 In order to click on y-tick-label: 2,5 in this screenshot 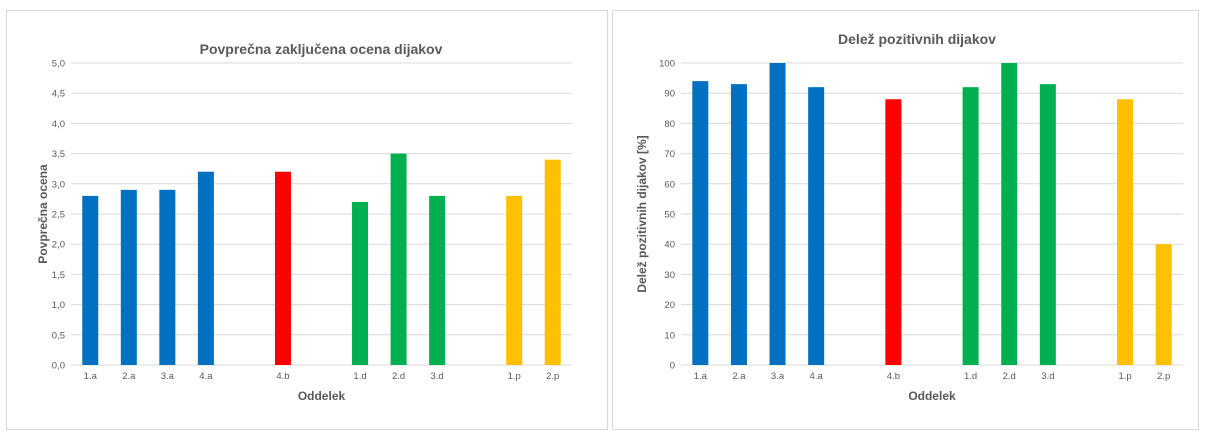, I will do `click(58, 215)`.